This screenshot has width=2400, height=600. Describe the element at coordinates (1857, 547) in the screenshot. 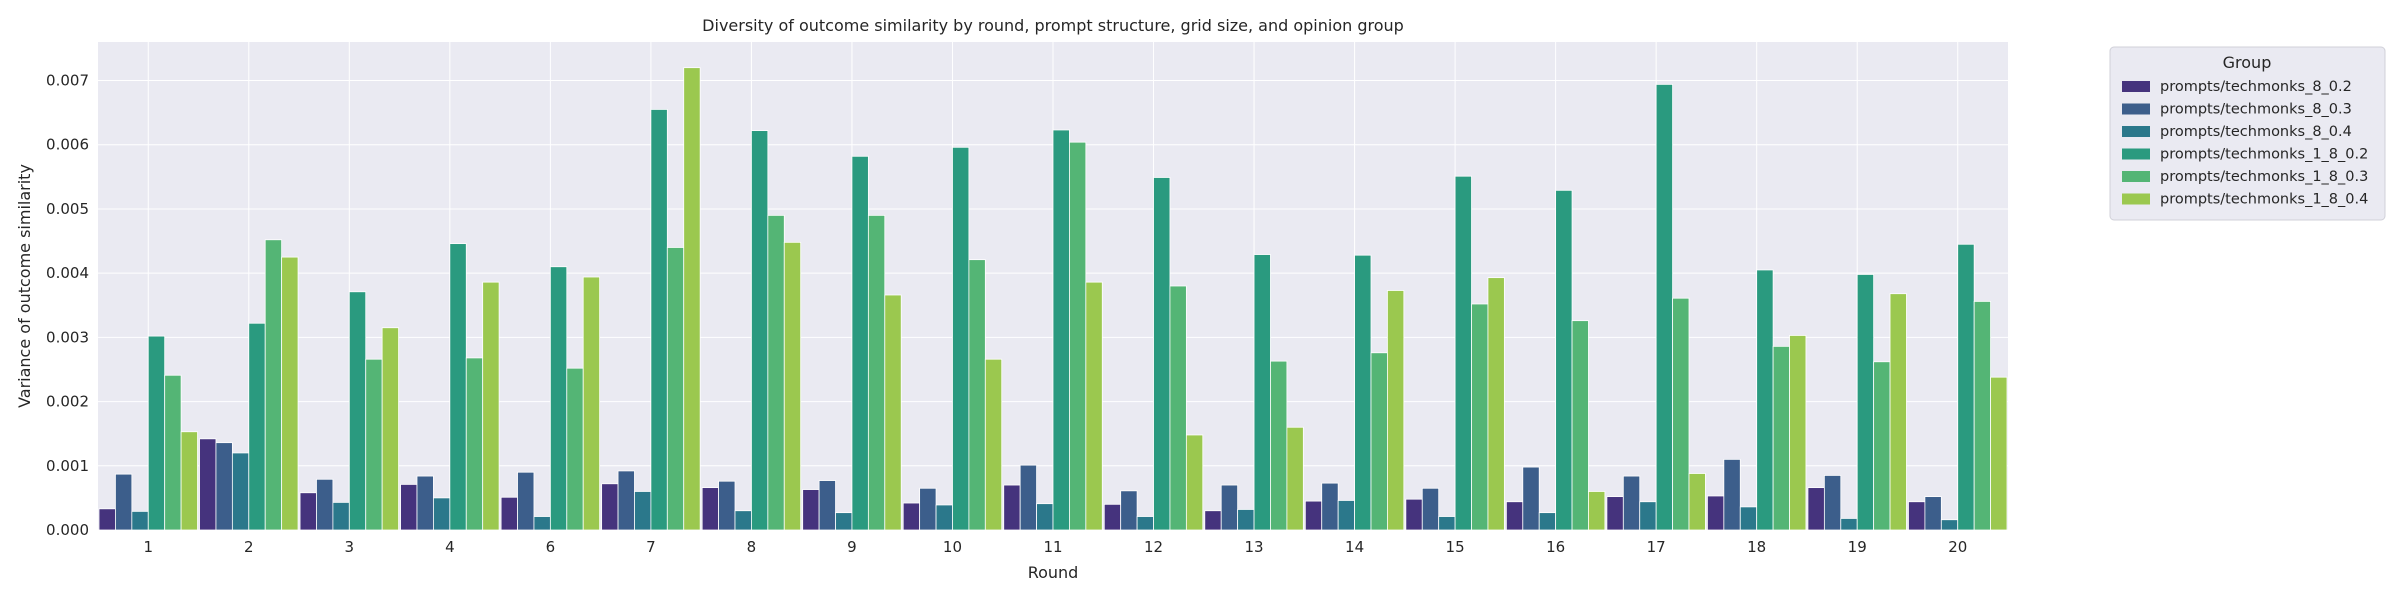

I see `x-tick-label: 19` at that location.